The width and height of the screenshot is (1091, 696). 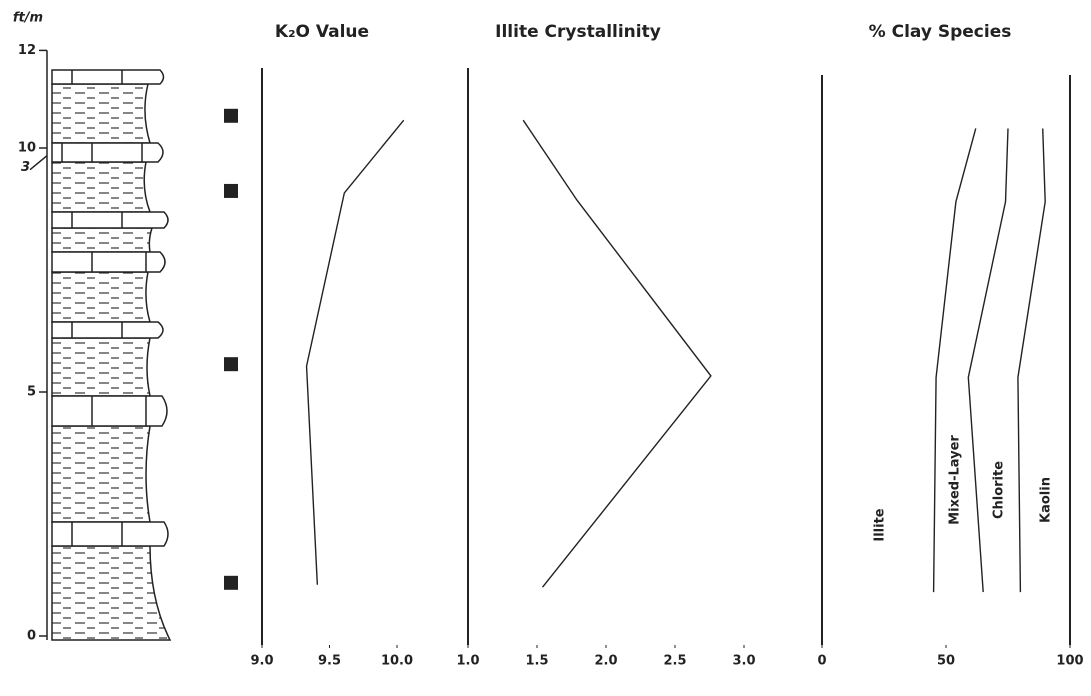 I want to click on x-tick-label: 2.5, so click(x=674, y=661).